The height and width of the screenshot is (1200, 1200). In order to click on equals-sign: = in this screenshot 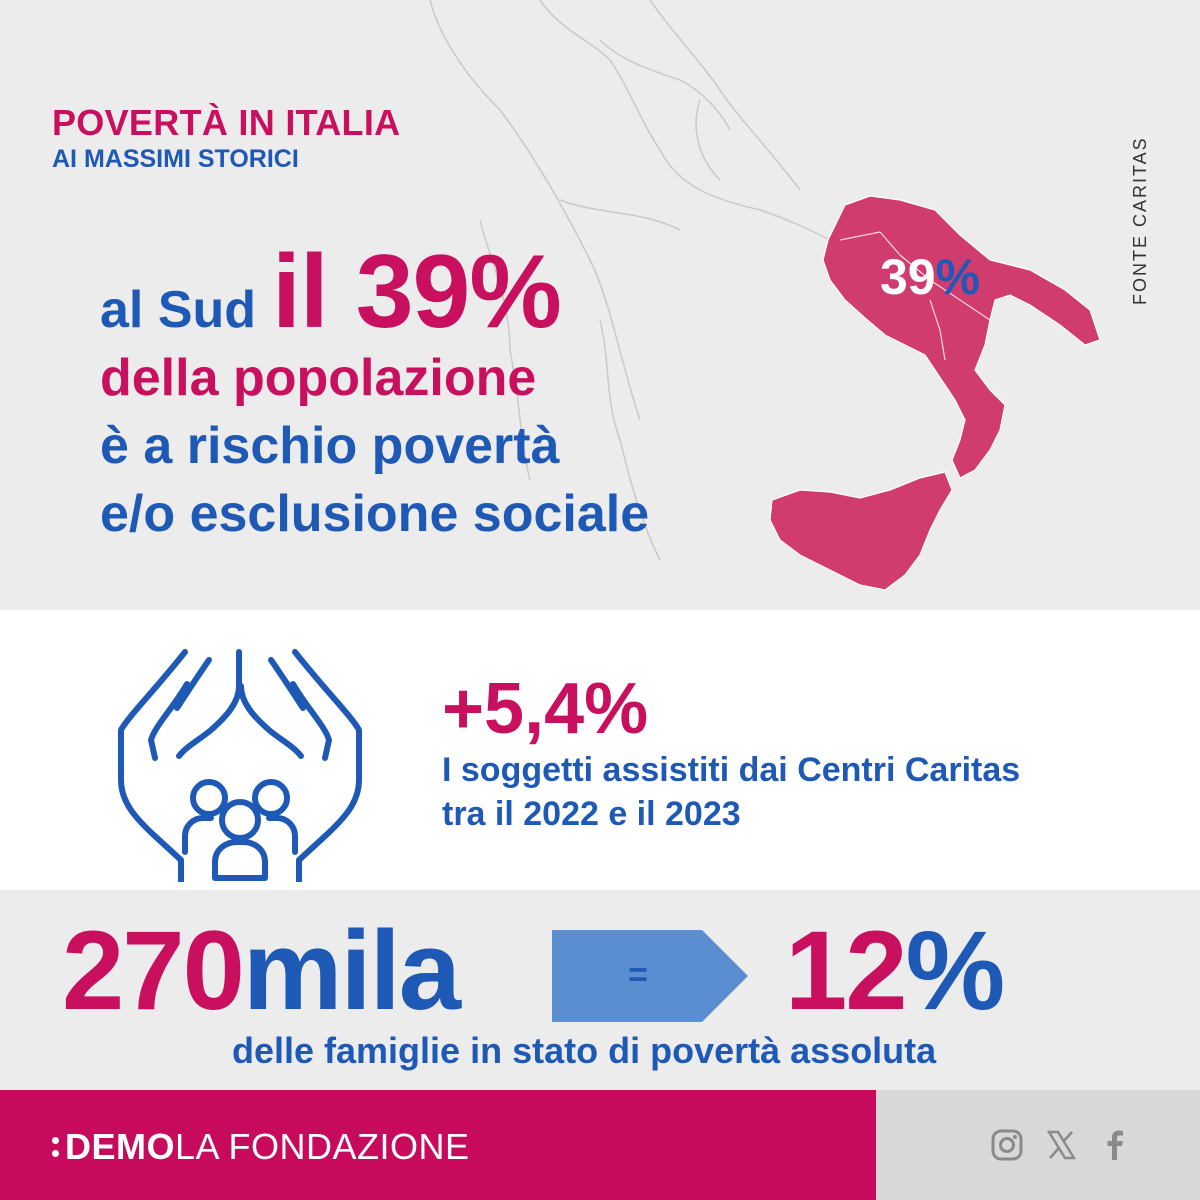, I will do `click(638, 975)`.